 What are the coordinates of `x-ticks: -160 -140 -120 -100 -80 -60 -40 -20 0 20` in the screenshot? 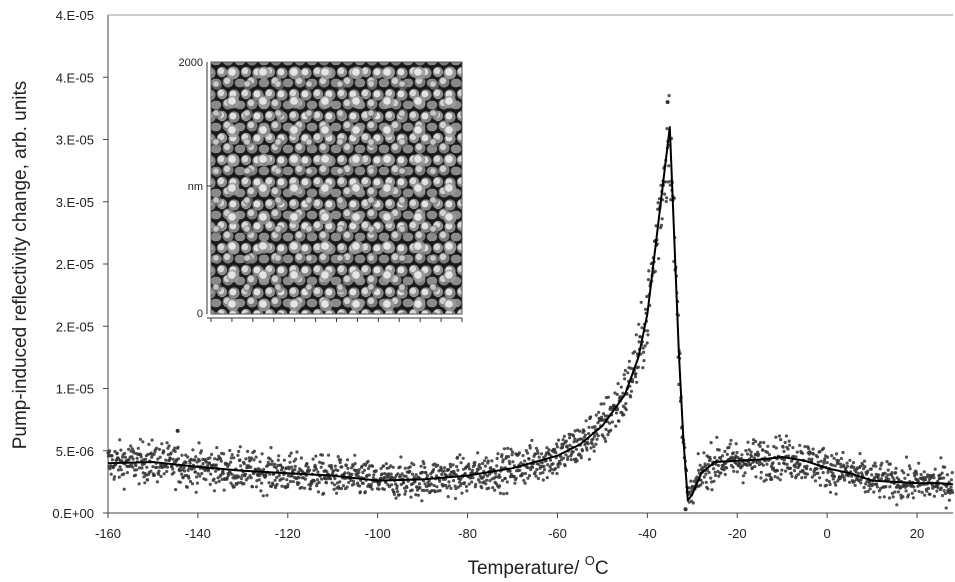 It's located at (509, 527).